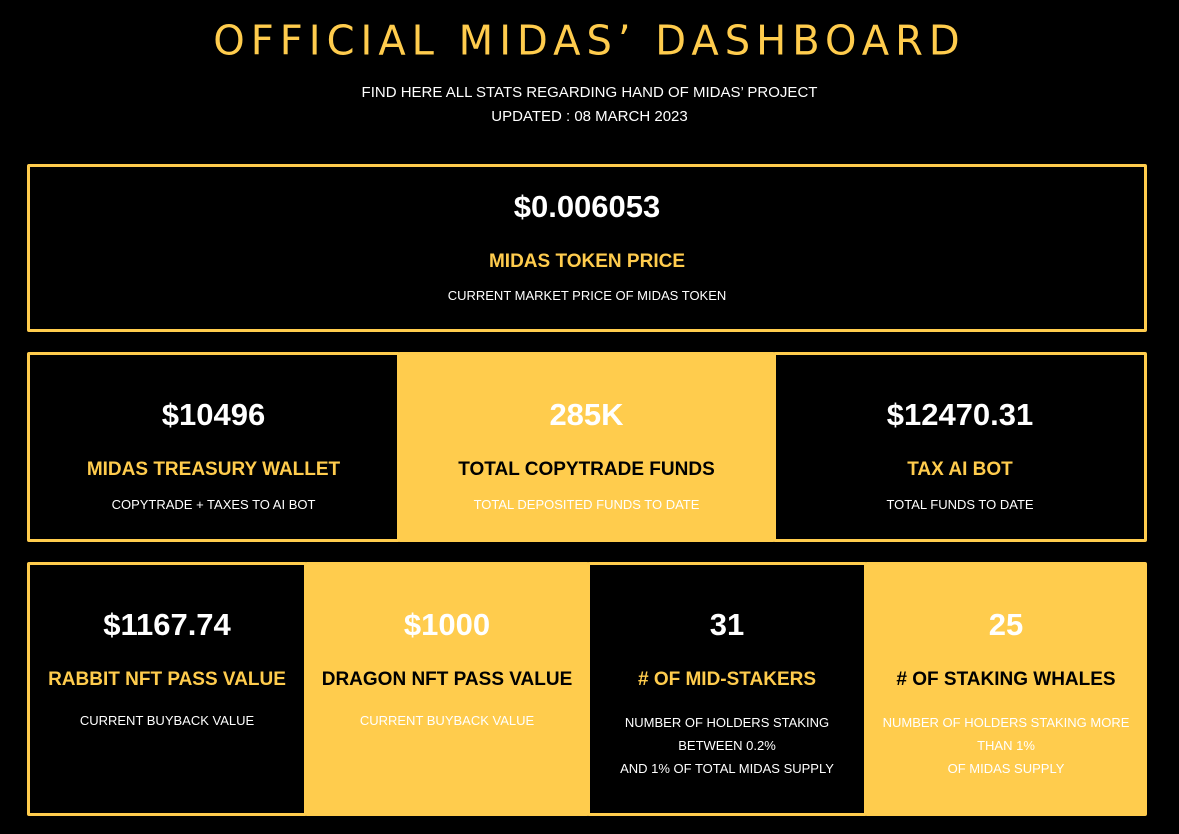 The width and height of the screenshot is (1179, 834). Describe the element at coordinates (587, 295) in the screenshot. I see `token-price-desc: CURRENT MARKET PRICE OF MIDAS TOKEN` at that location.